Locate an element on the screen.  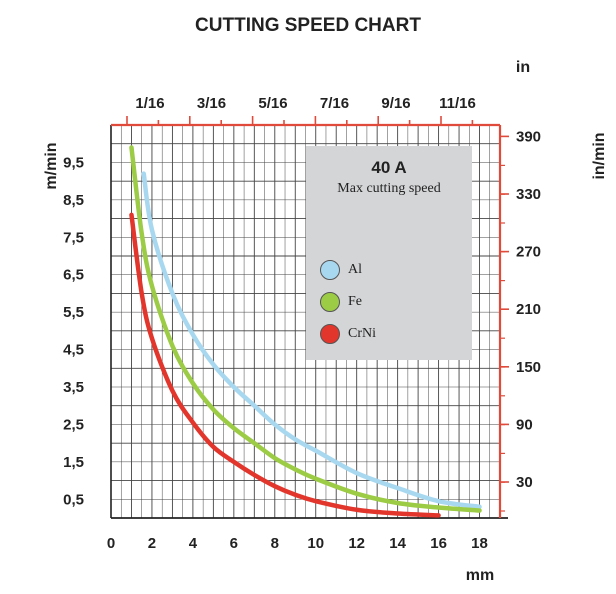
x-tick-label: 12 is located at coordinates (356, 543).